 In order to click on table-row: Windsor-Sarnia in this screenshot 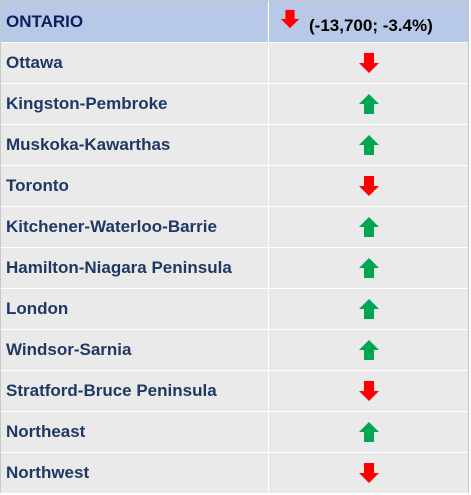, I will do `click(234, 350)`.